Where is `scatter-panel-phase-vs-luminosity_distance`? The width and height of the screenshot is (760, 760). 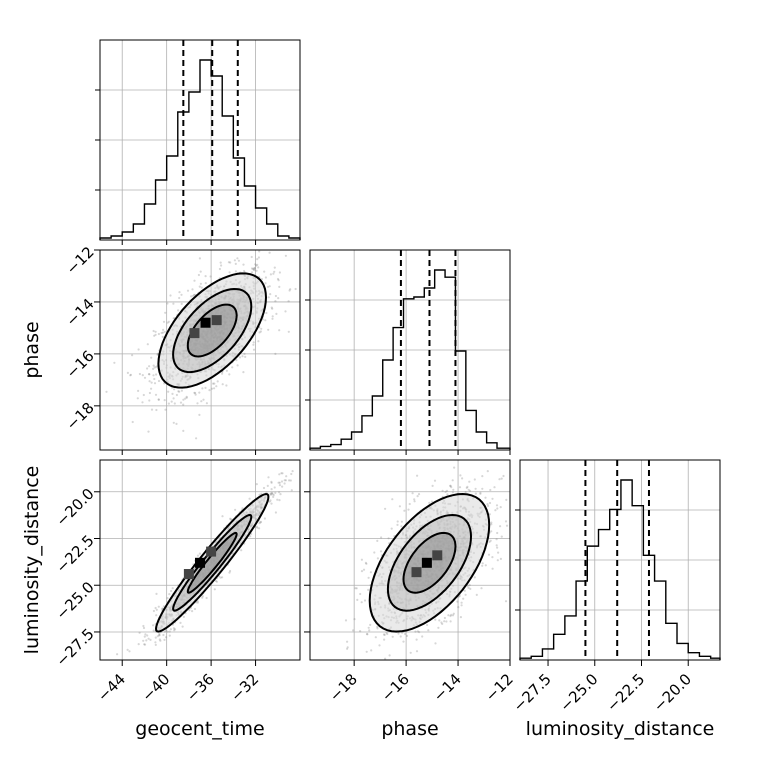
scatter-panel-phase-vs-luminosity_distance is located at coordinates (410, 571).